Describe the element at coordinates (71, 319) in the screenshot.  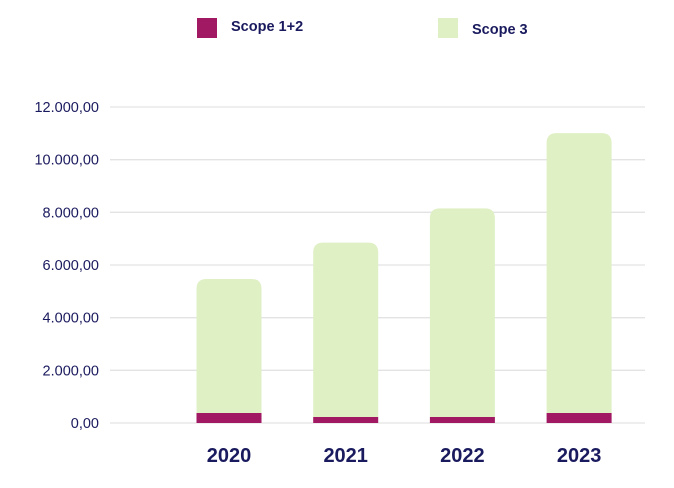
I see `y-tick-label: 4.000,00` at that location.